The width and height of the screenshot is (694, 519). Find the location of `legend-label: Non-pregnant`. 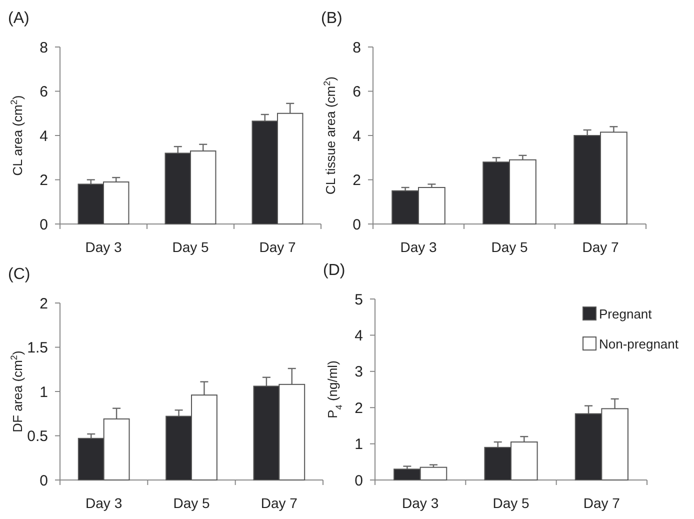

legend-label: Non-pregnant is located at coordinates (639, 344).